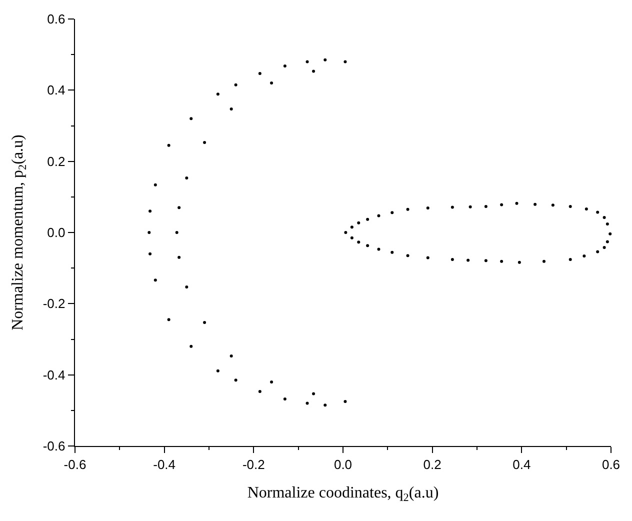 The image size is (632, 521). Describe the element at coordinates (56, 161) in the screenshot. I see `y-tick-label: 0.2` at that location.